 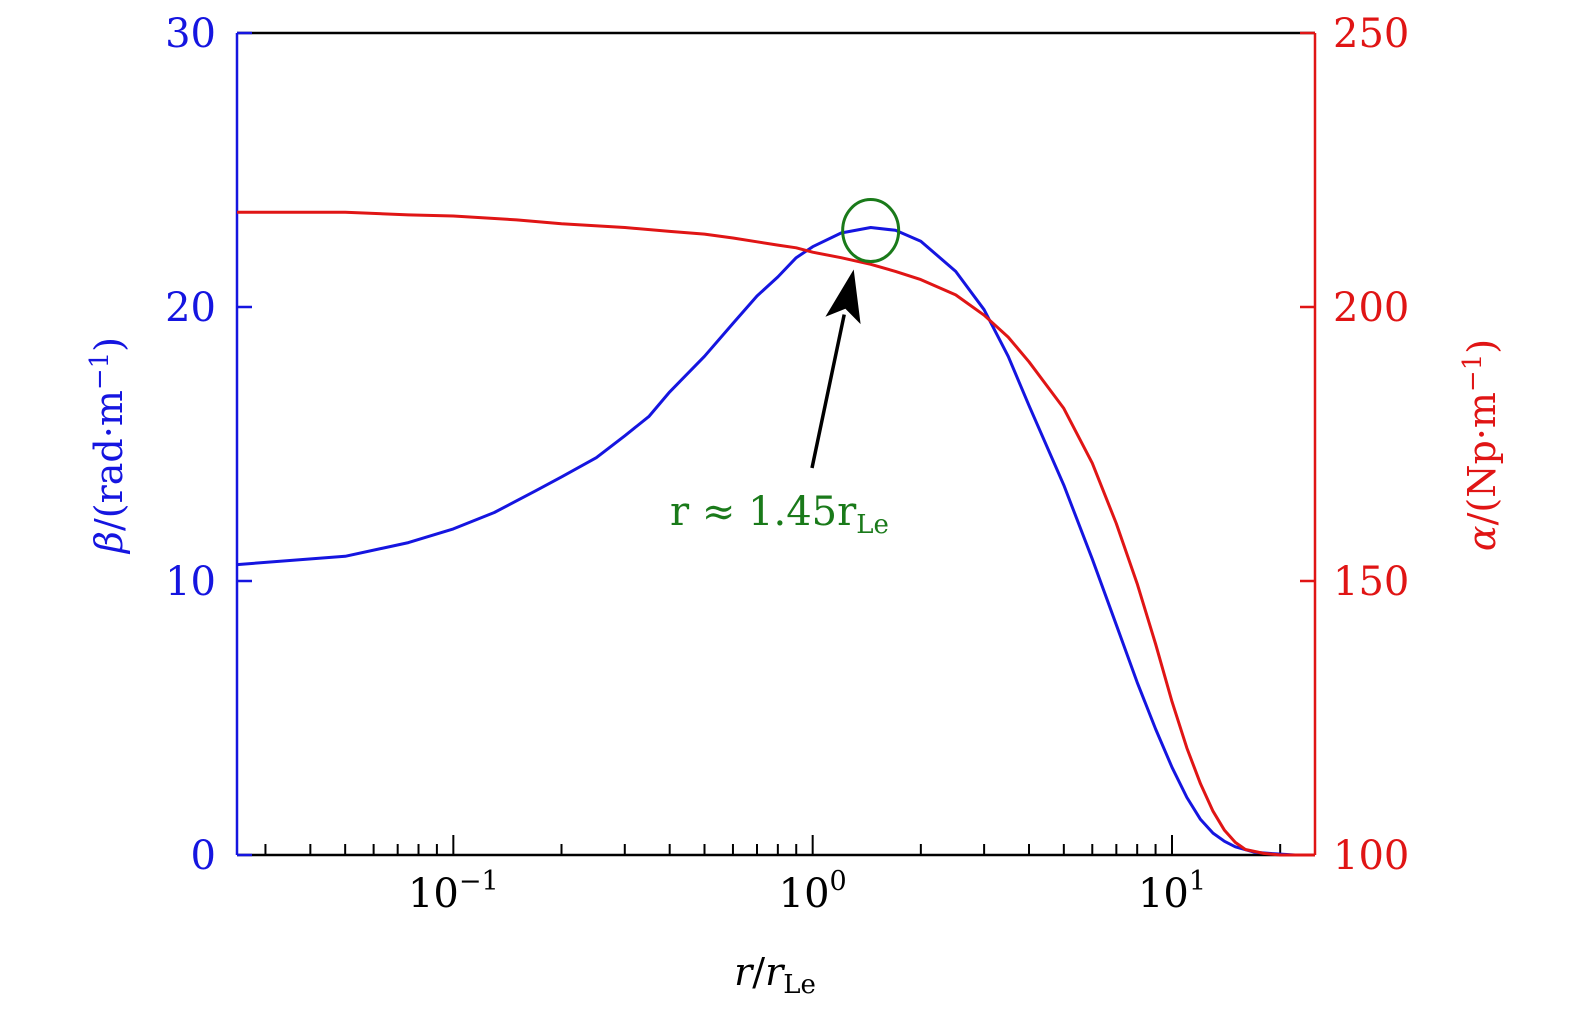 What do you see at coordinates (190, 34) in the screenshot?
I see `left-y-tick-label: 30` at bounding box center [190, 34].